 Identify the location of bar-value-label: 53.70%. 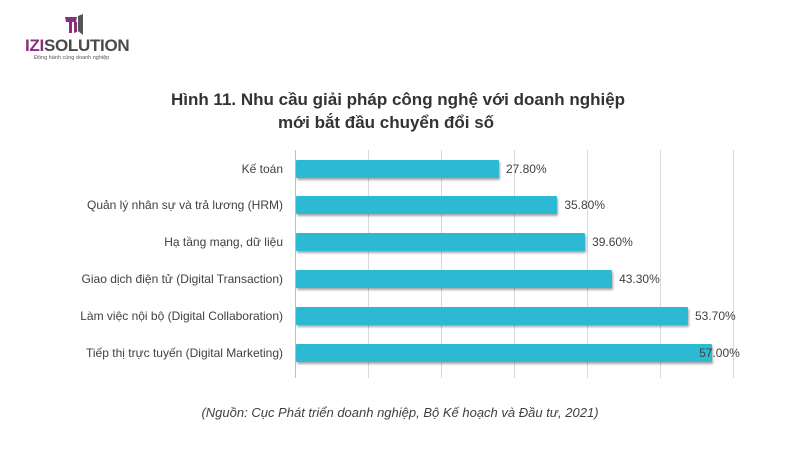
(715, 316).